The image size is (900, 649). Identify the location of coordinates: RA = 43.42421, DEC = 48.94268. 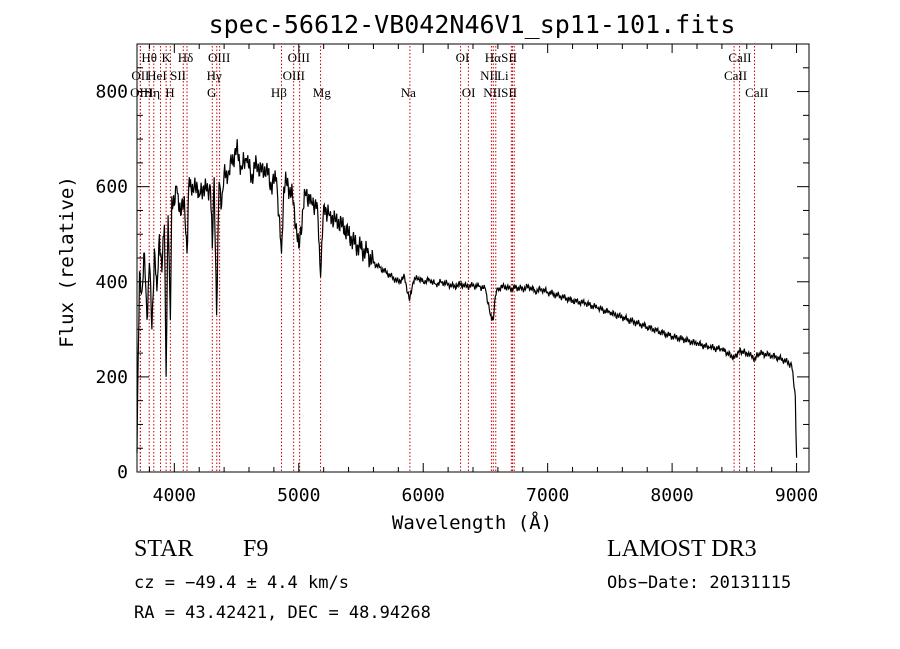
(282, 613).